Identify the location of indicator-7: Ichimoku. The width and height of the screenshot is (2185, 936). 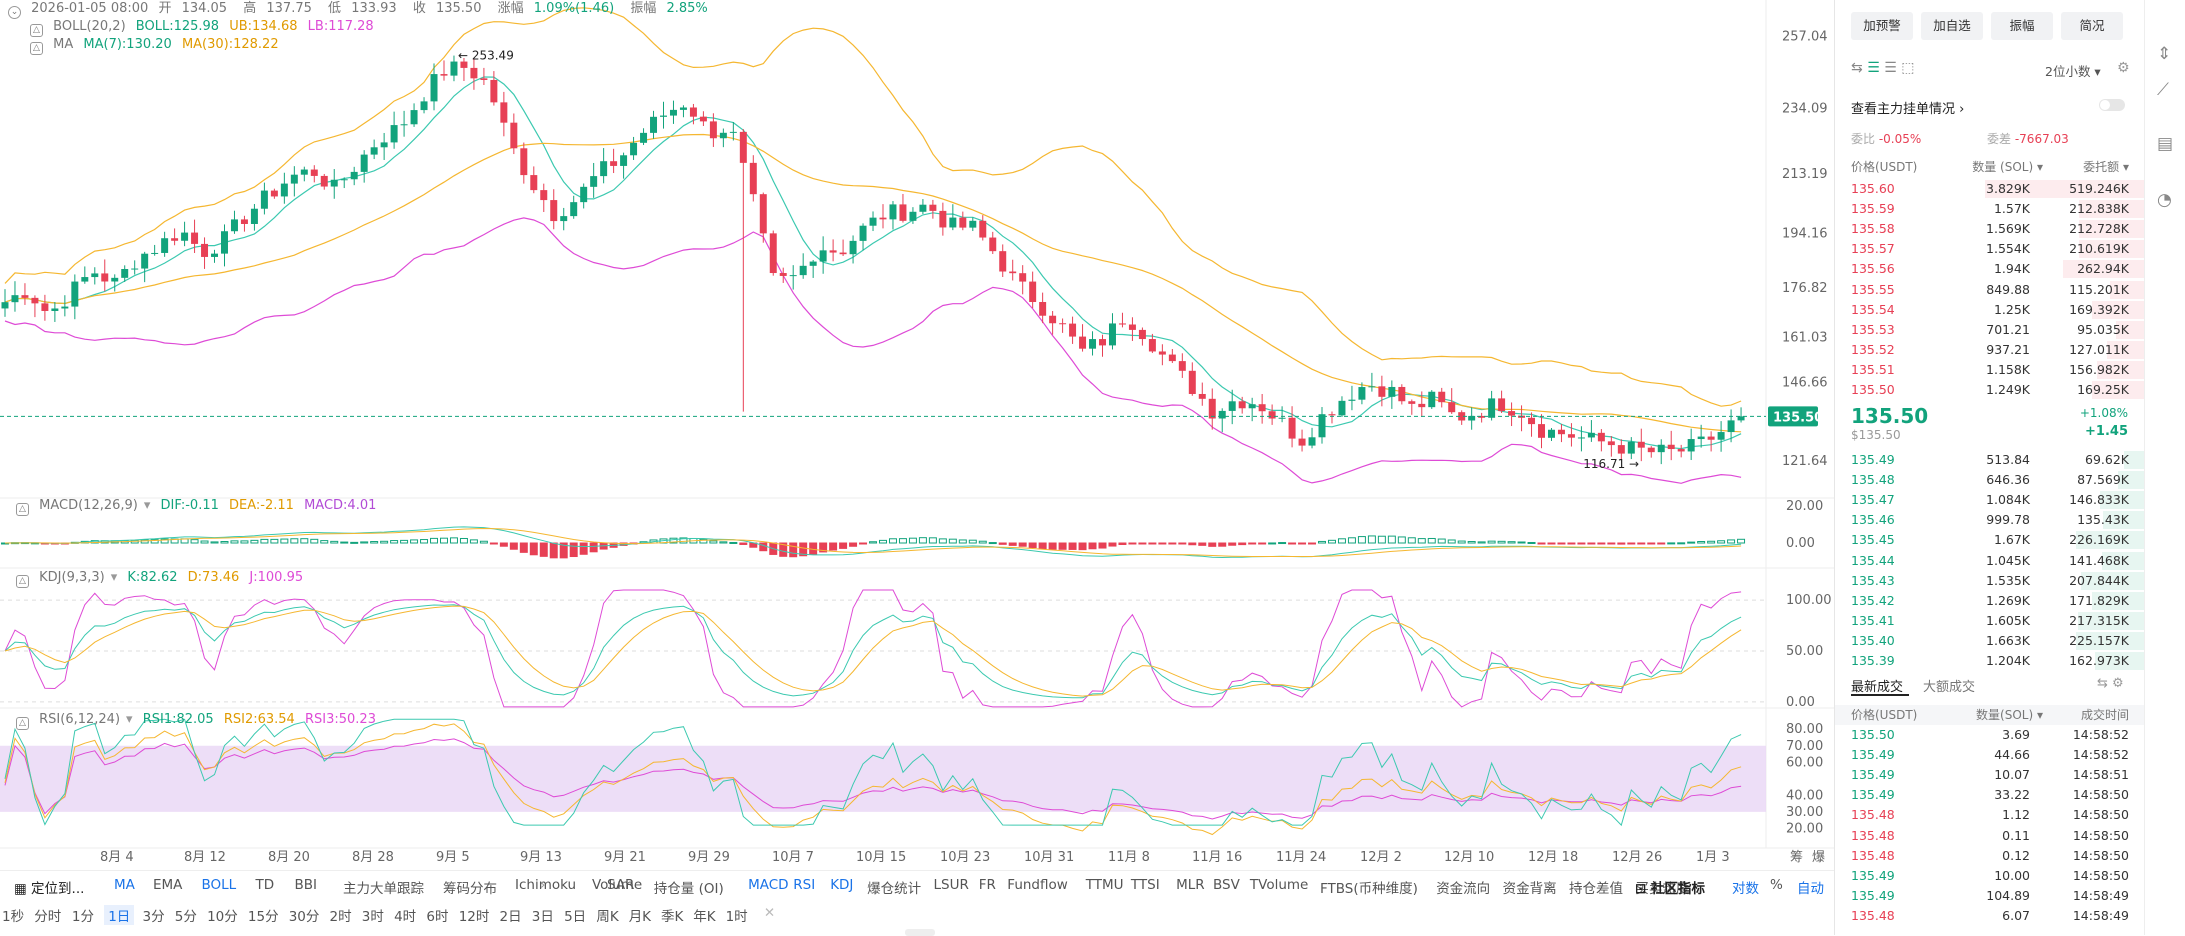
(546, 885).